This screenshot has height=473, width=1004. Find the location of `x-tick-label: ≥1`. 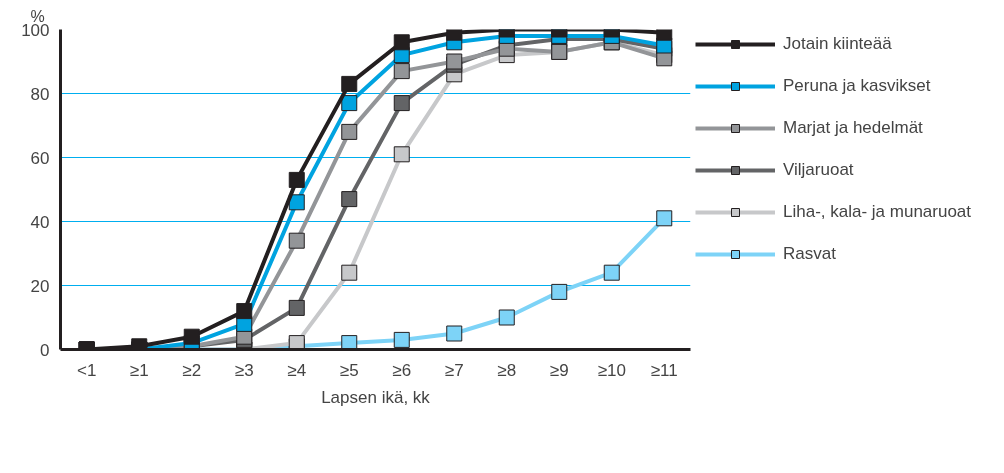

x-tick-label: ≥1 is located at coordinates (139, 370).